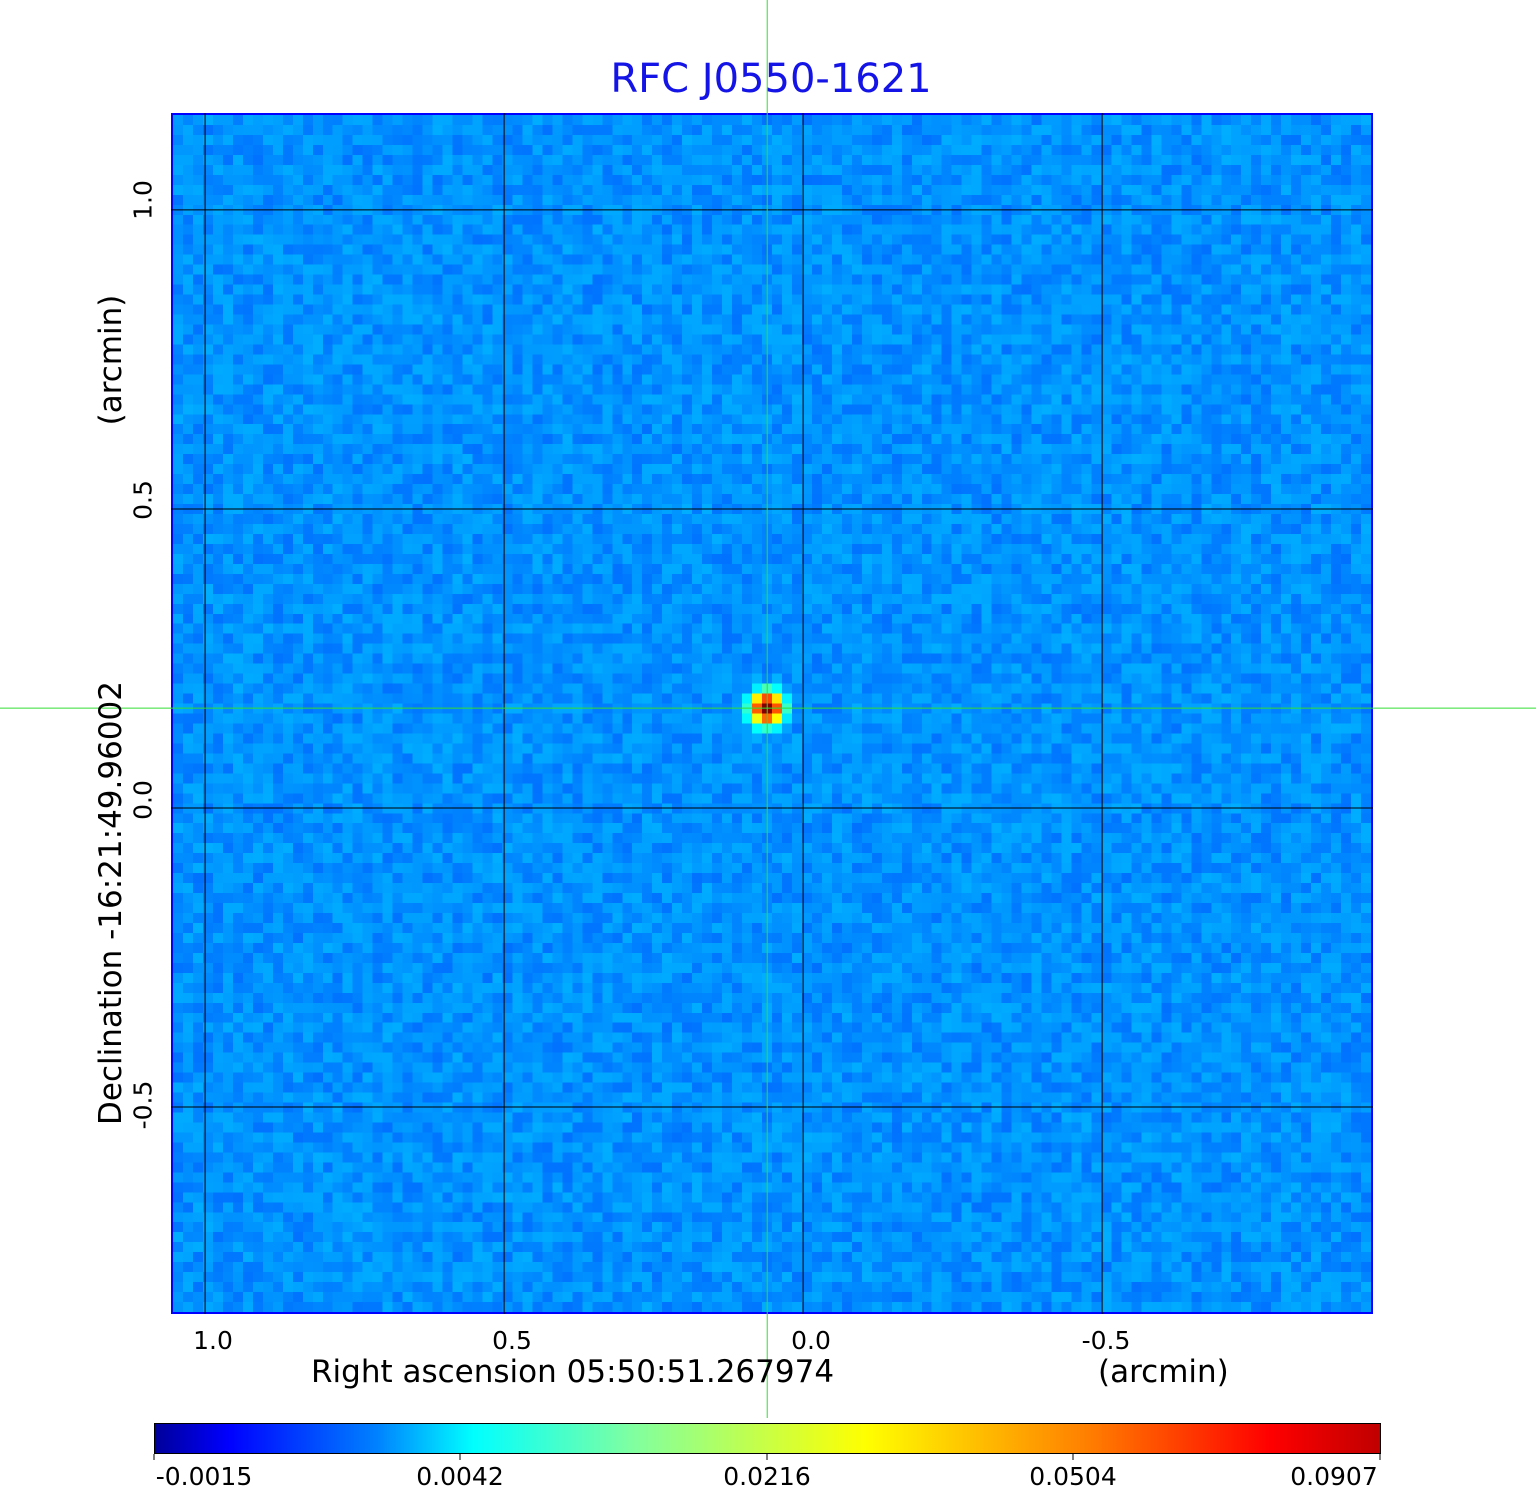 This screenshot has width=1536, height=1511. What do you see at coordinates (213, 1340) in the screenshot?
I see `x-tick-label: 1.0` at bounding box center [213, 1340].